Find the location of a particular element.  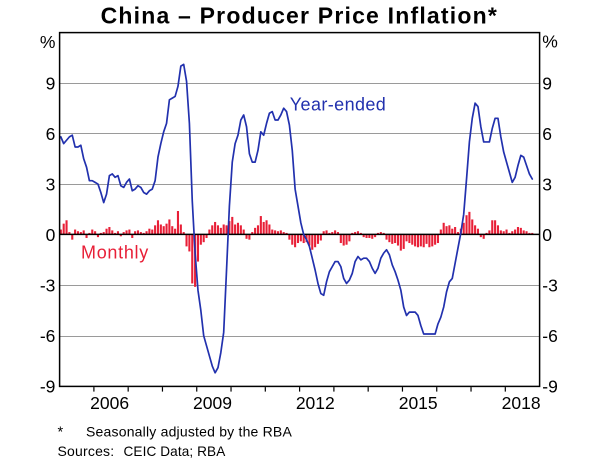

svg-text: Seasonally adjusted by the RBA is located at coordinates (189, 432).